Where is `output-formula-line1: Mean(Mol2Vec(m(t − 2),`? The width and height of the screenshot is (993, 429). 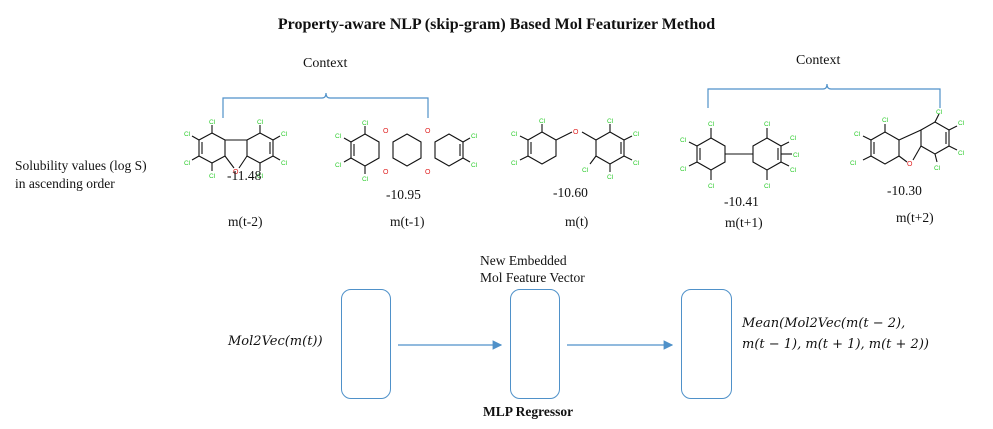 output-formula-line1: Mean(Mol2Vec(m(t − 2), is located at coordinates (824, 323).